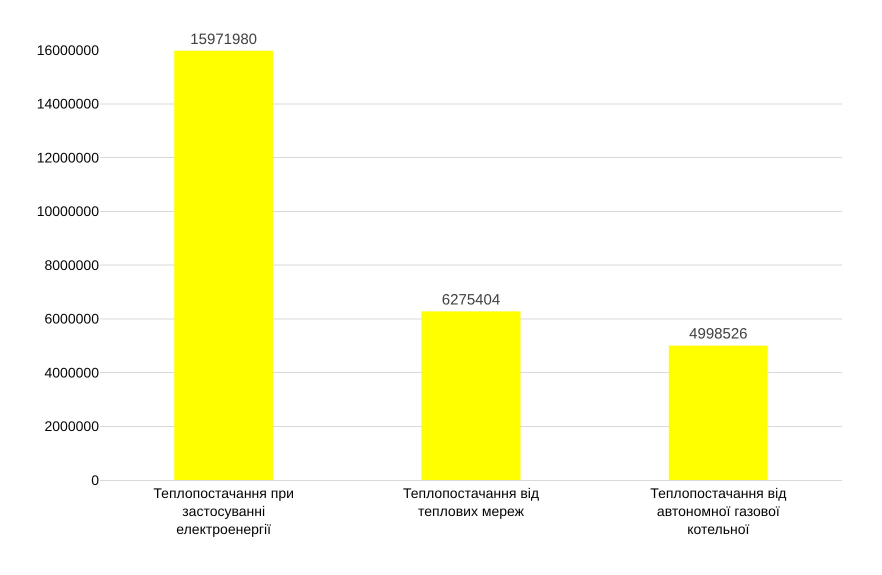 Image resolution: width=882 pixels, height=575 pixels. I want to click on y-tick-label: 0, so click(95, 480).